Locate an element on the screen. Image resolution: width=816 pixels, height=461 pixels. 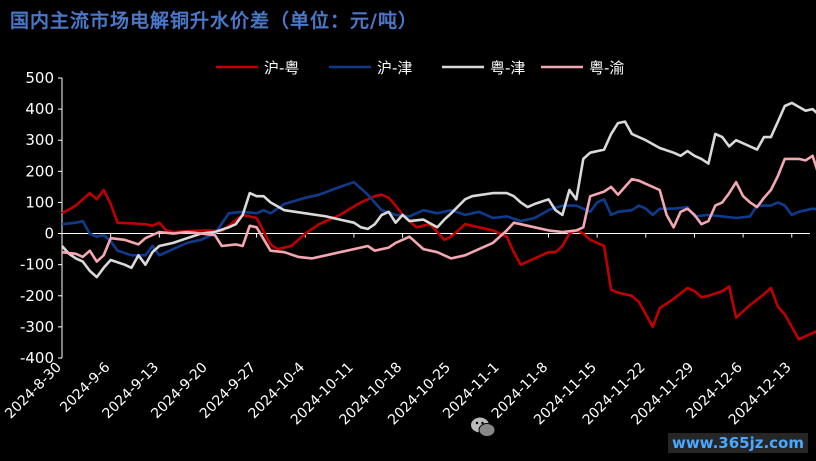
wechat-icon is located at coordinates (483, 427).